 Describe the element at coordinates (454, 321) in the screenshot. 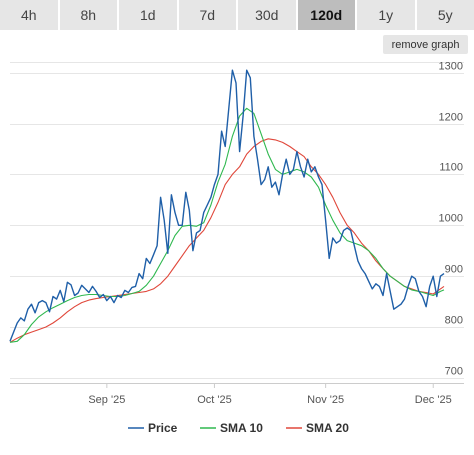

I see `y-tick-label: 800` at that location.